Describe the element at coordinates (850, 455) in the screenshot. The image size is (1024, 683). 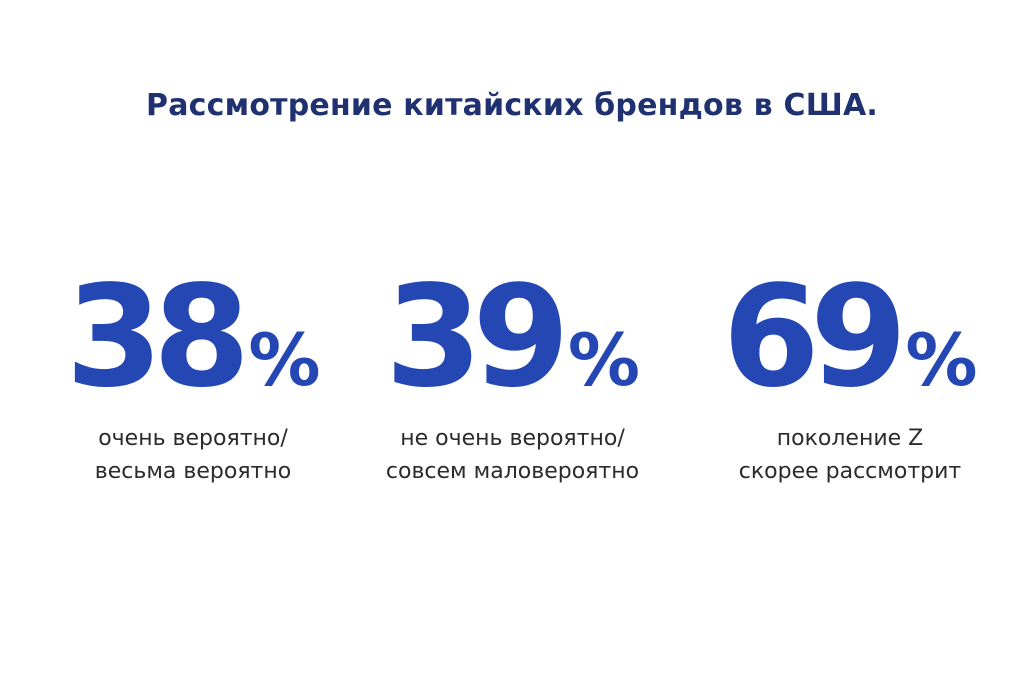
I see `stat-caption: поколение Z скорее рассмотрит` at that location.